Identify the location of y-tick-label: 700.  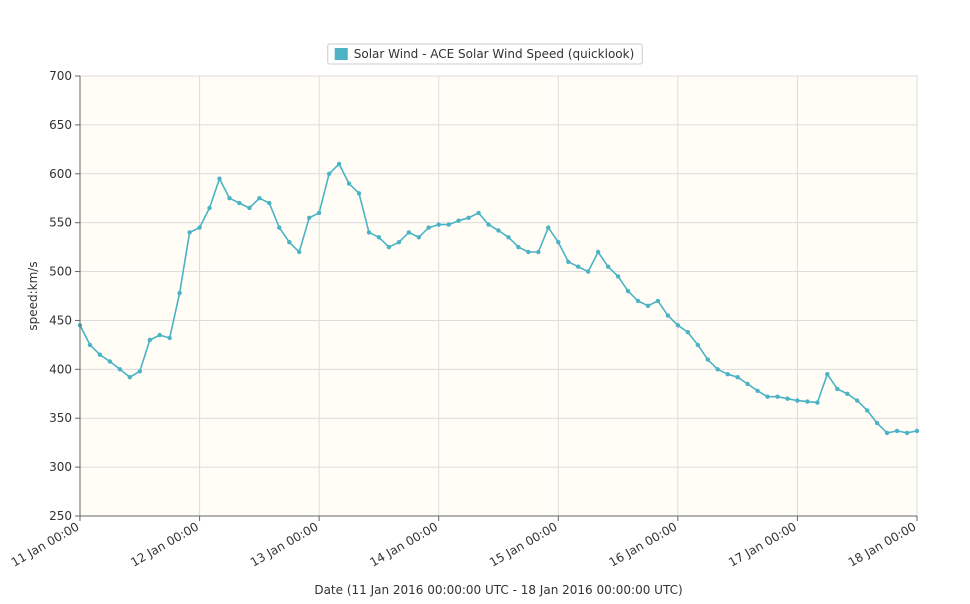
(60, 76).